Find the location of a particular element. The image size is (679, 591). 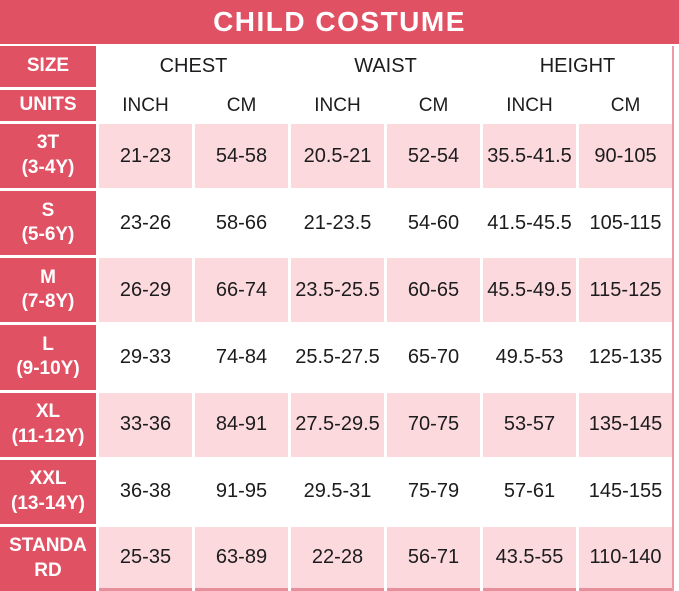

size-label-line: 3T is located at coordinates (48, 143).